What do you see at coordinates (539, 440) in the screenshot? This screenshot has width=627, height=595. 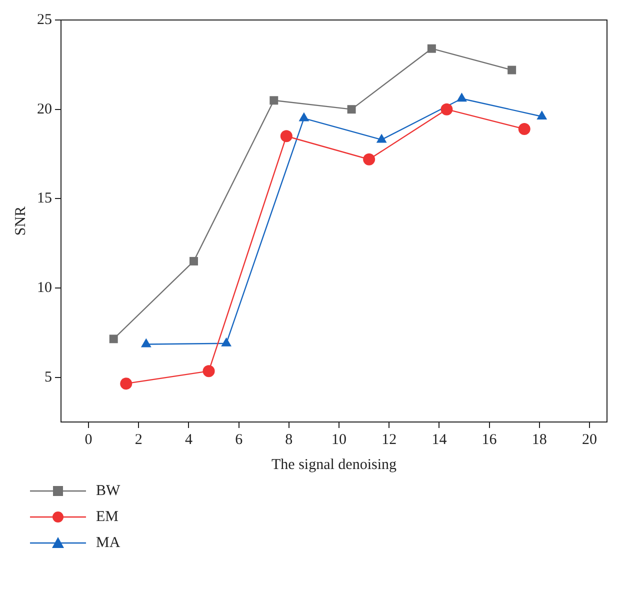 I see `x-tick-label: 18` at bounding box center [539, 440].